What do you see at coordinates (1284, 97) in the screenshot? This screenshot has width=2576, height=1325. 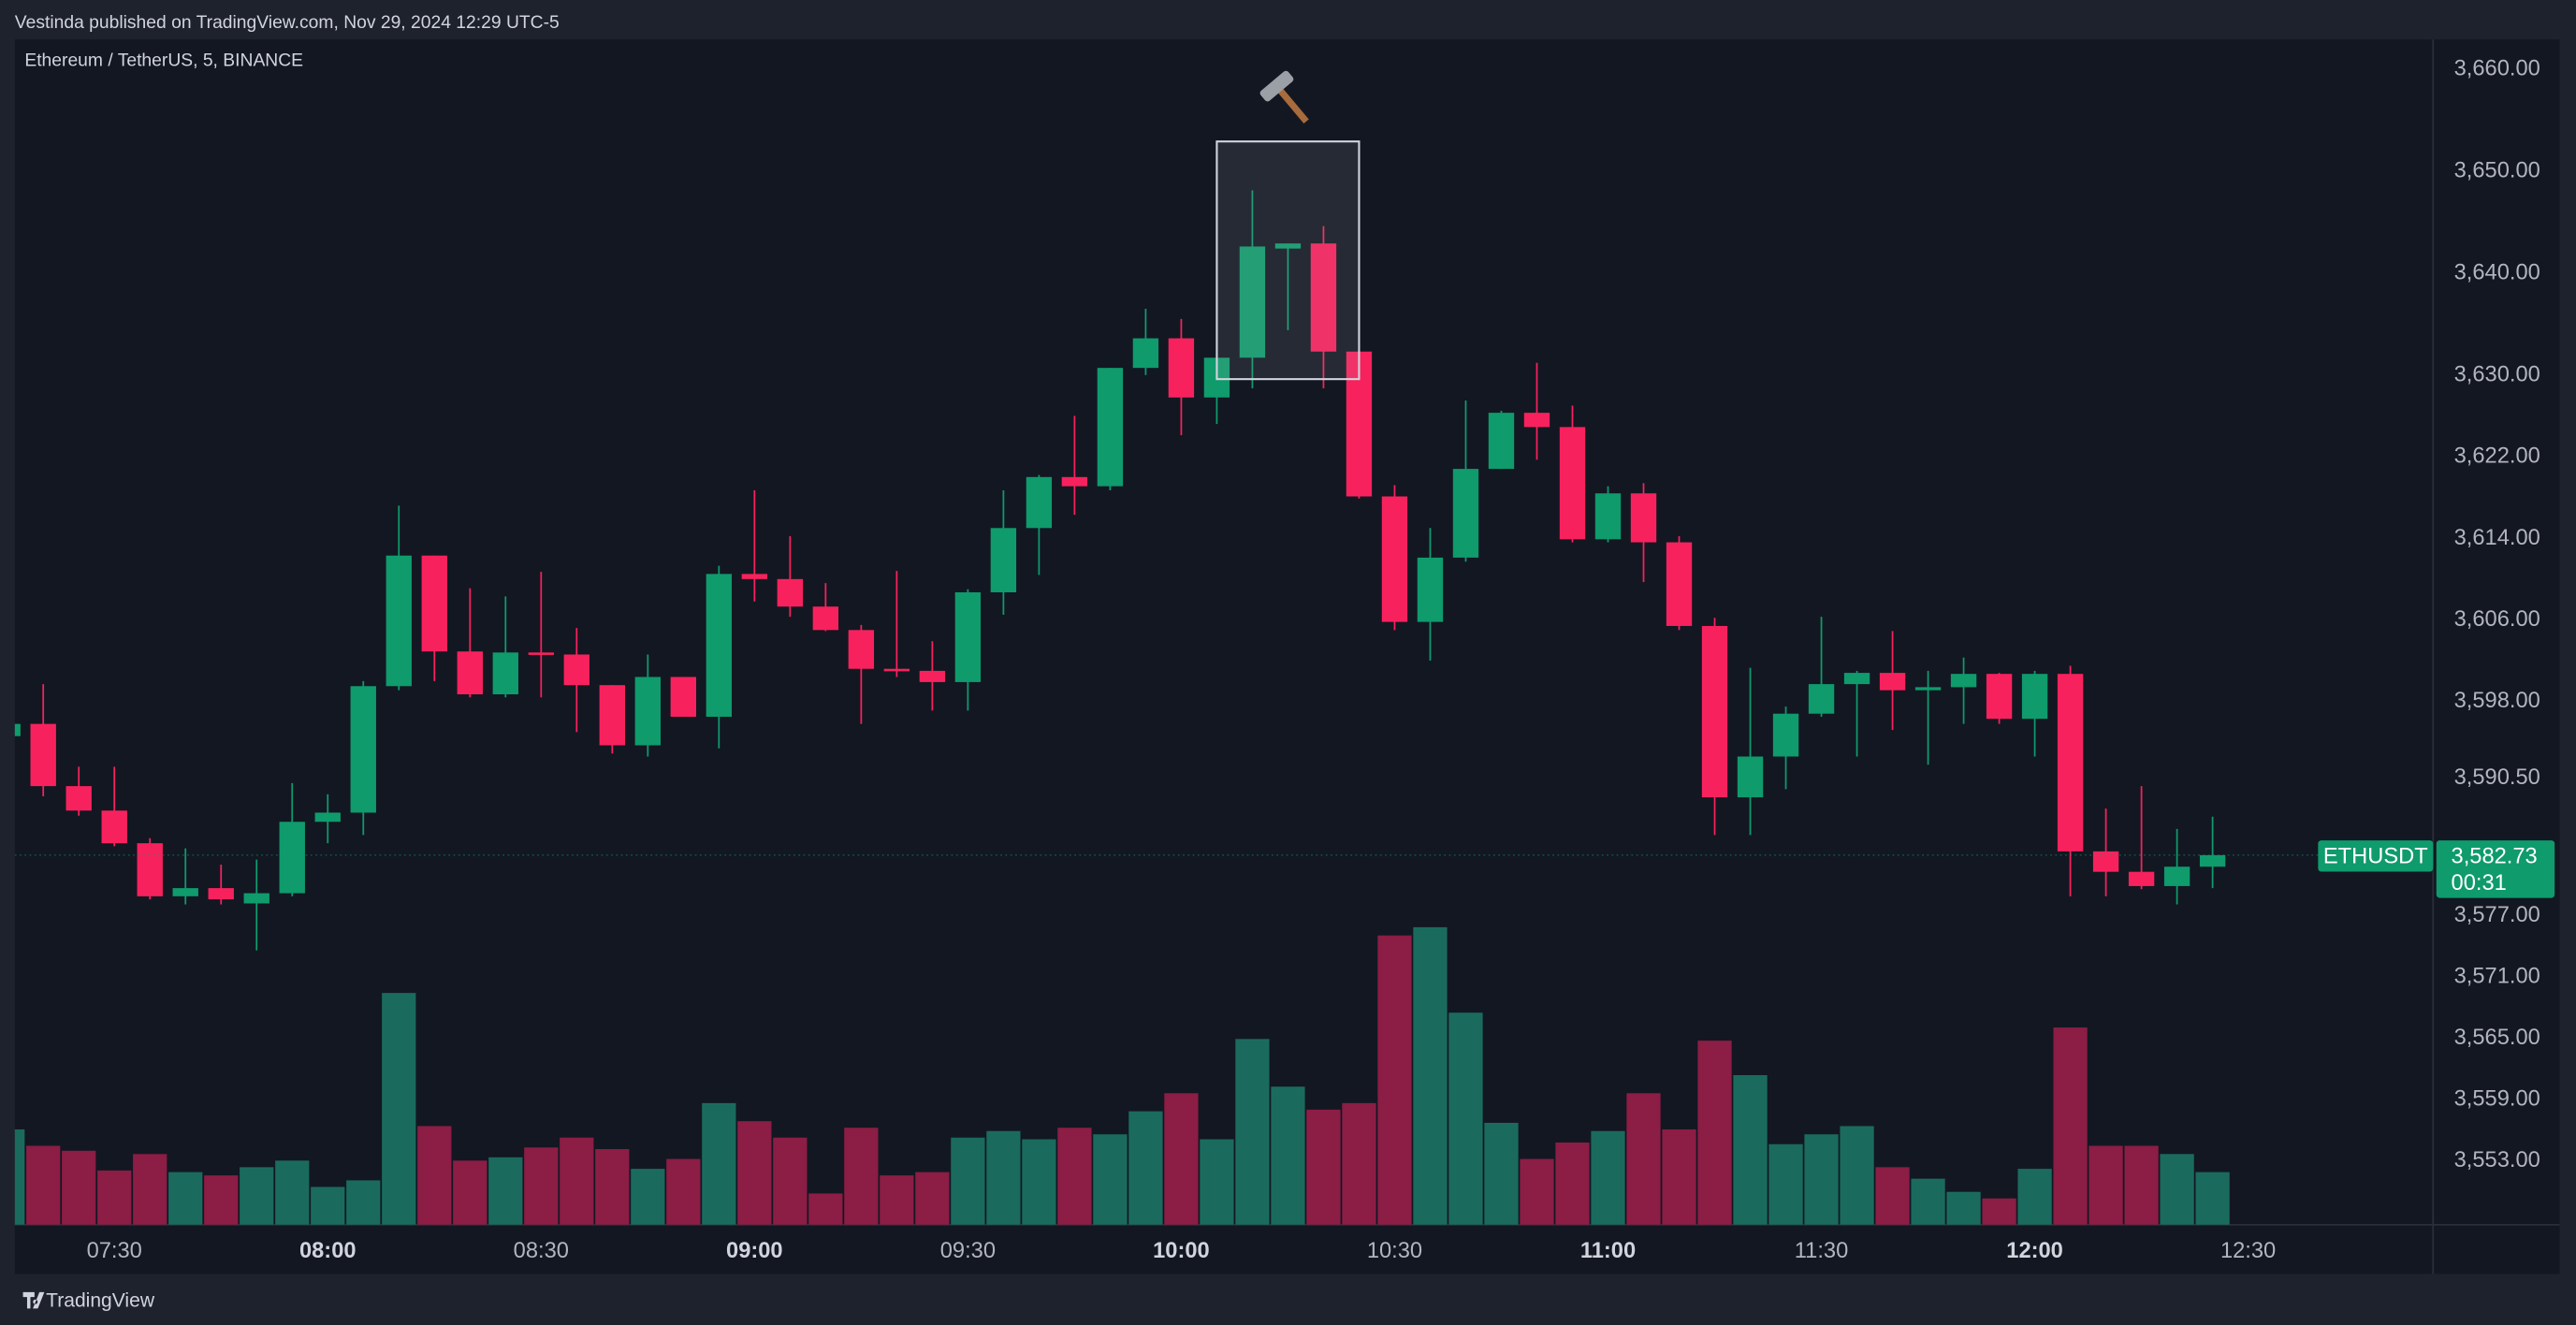 I see `hammer-icon` at bounding box center [1284, 97].